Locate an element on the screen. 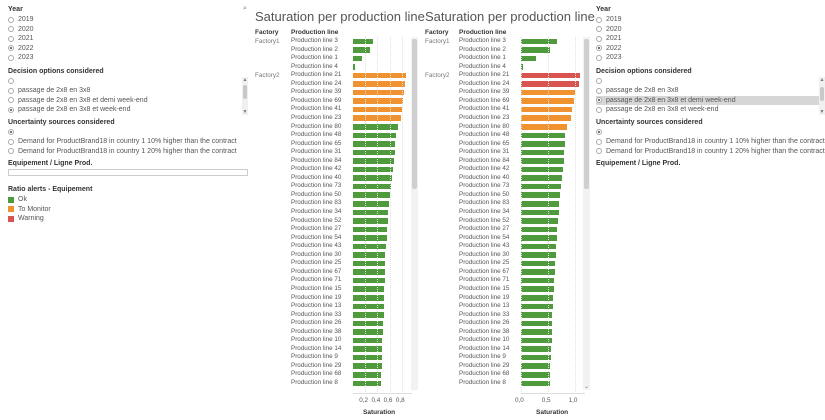 This screenshot has width=825, height=420. scroll-up-icon-right: ▲ is located at coordinates (822, 79).